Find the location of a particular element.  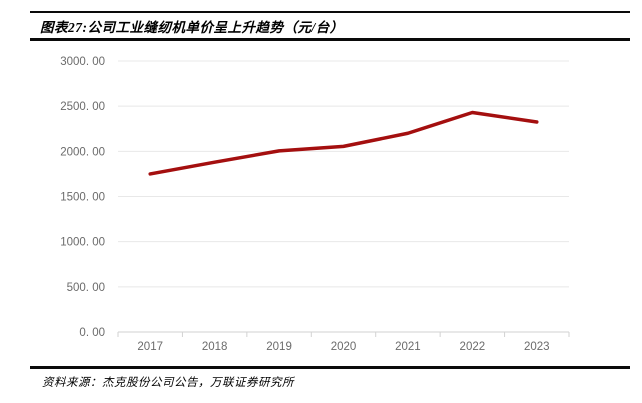

top-rule is located at coordinates (330, 12).